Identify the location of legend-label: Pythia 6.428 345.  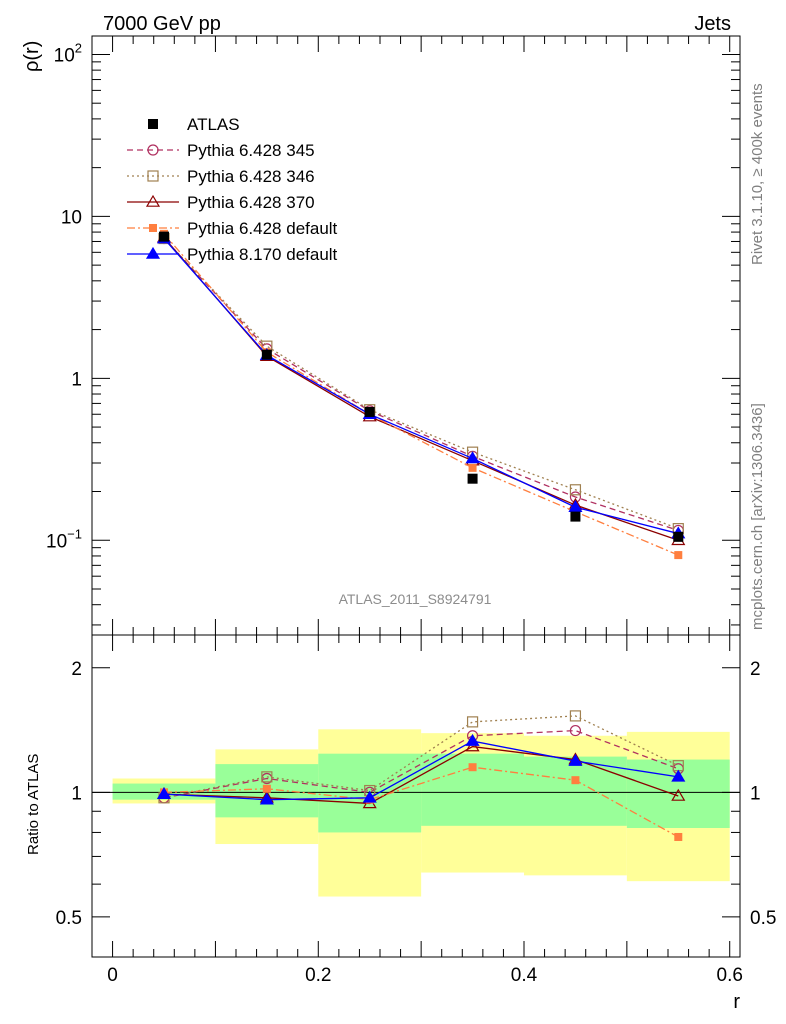
(251, 150).